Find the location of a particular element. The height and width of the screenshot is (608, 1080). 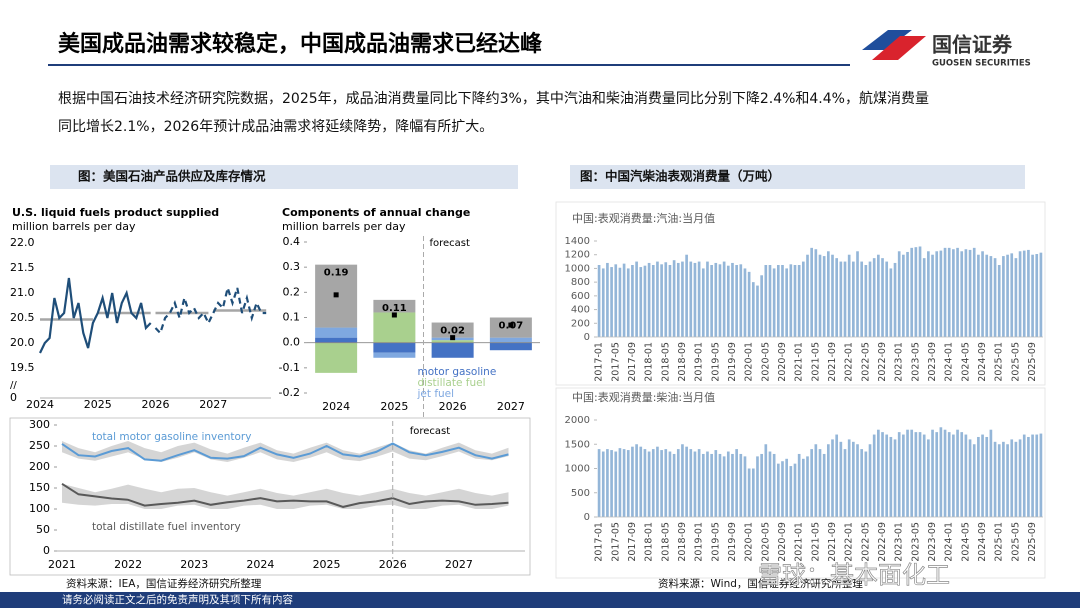

x-tick-label: 2022-09 is located at coordinates (882, 362).